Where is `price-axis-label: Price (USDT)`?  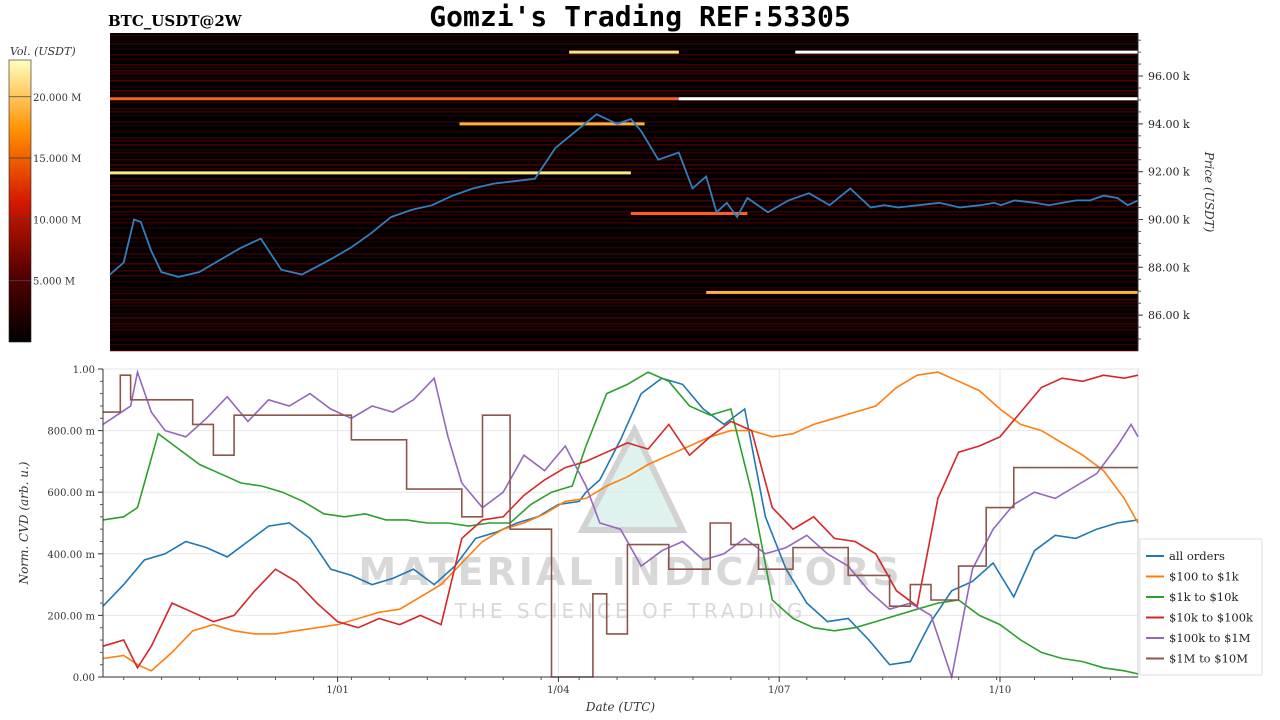 price-axis-label: Price (USDT) is located at coordinates (1209, 192).